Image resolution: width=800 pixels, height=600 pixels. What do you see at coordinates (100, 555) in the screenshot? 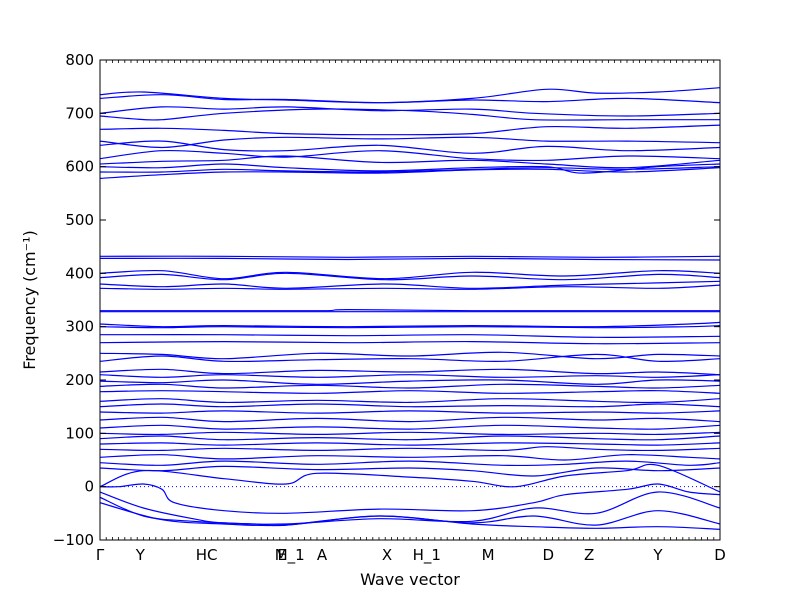
I see `x-tick-label: Γ` at bounding box center [100, 555].